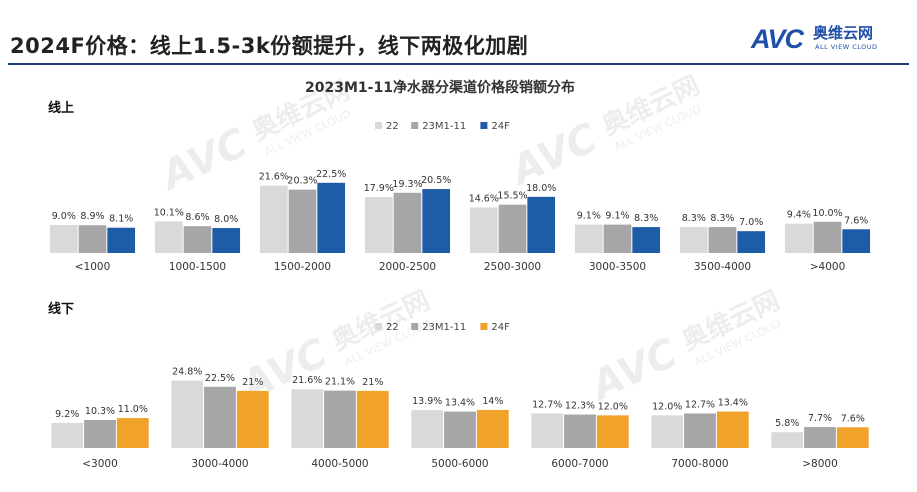  What do you see at coordinates (440, 87) in the screenshot?
I see `chart-title: 2023M1-11净水器分渠道价格段销额分布` at bounding box center [440, 87].